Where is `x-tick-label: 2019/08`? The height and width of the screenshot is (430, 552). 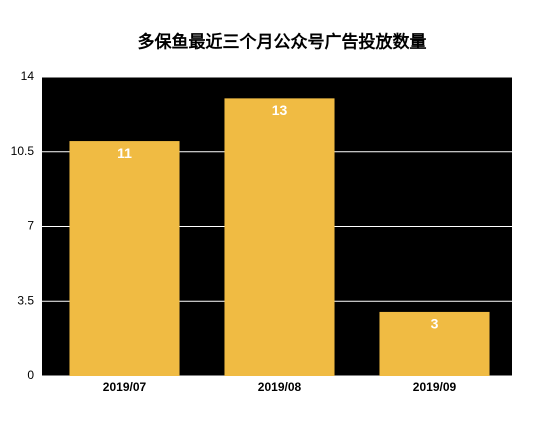 x-tick-label: 2019/08 is located at coordinates (280, 387).